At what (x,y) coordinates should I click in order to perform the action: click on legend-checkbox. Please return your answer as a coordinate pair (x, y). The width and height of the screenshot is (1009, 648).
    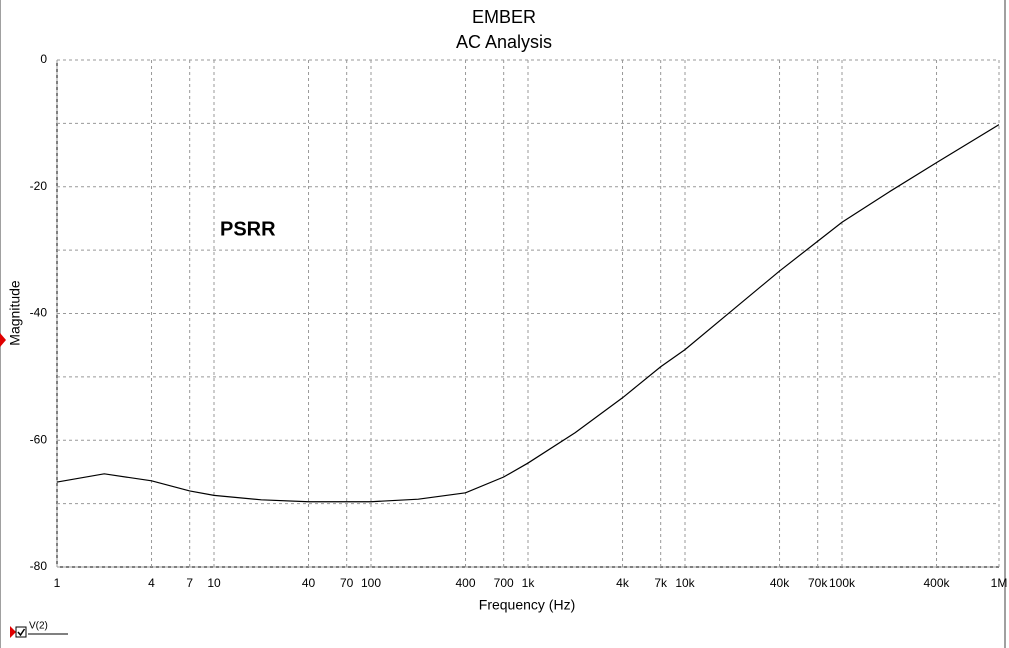
    Looking at the image, I should click on (21, 632).